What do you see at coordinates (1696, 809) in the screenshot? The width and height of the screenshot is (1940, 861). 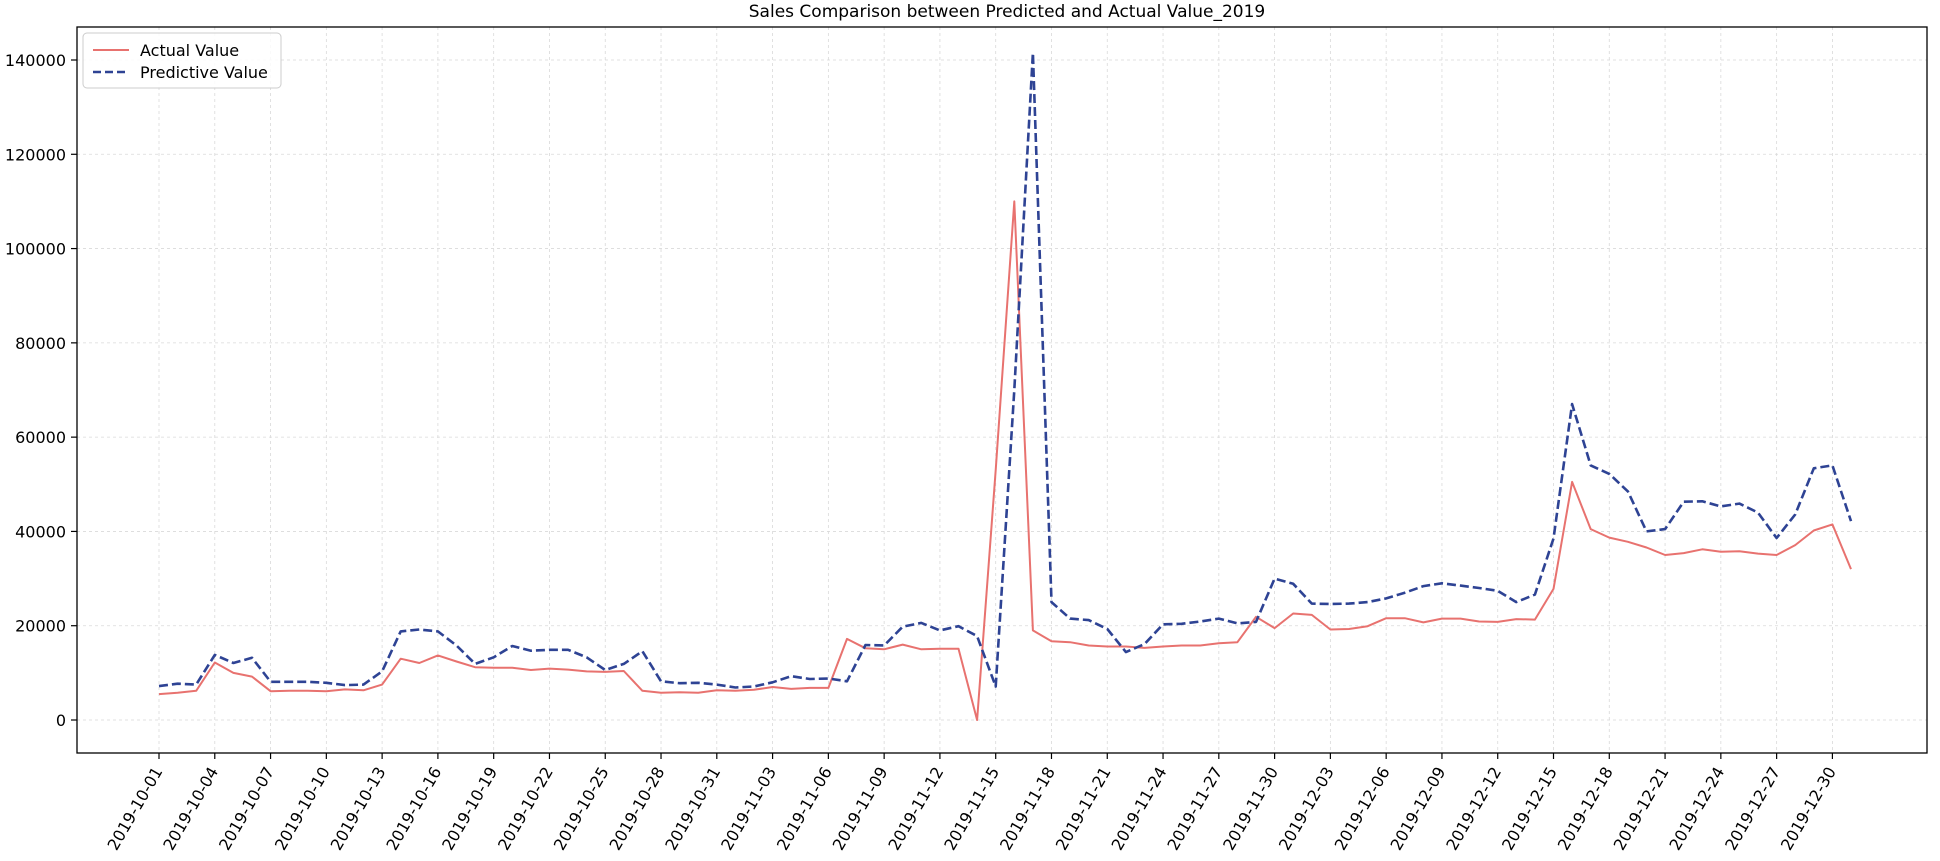 I see `x-tick-label: 2019-12-24` at bounding box center [1696, 809].